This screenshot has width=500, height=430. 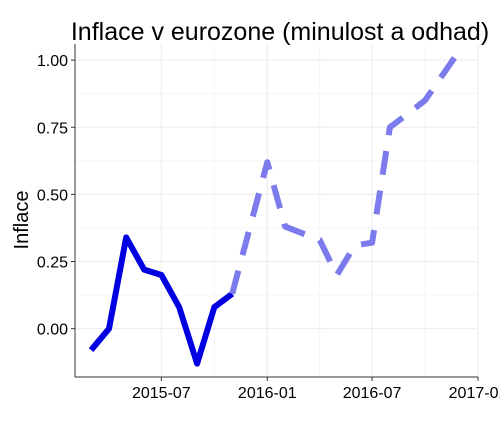 What do you see at coordinates (52, 330) in the screenshot?
I see `y-tick-label: 0.00` at bounding box center [52, 330].